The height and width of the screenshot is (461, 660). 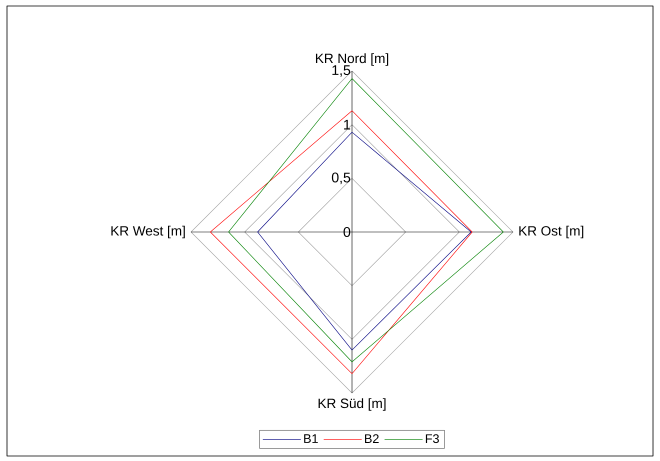 What do you see at coordinates (341, 71) in the screenshot?
I see `y-tick-label: 1,5` at bounding box center [341, 71].